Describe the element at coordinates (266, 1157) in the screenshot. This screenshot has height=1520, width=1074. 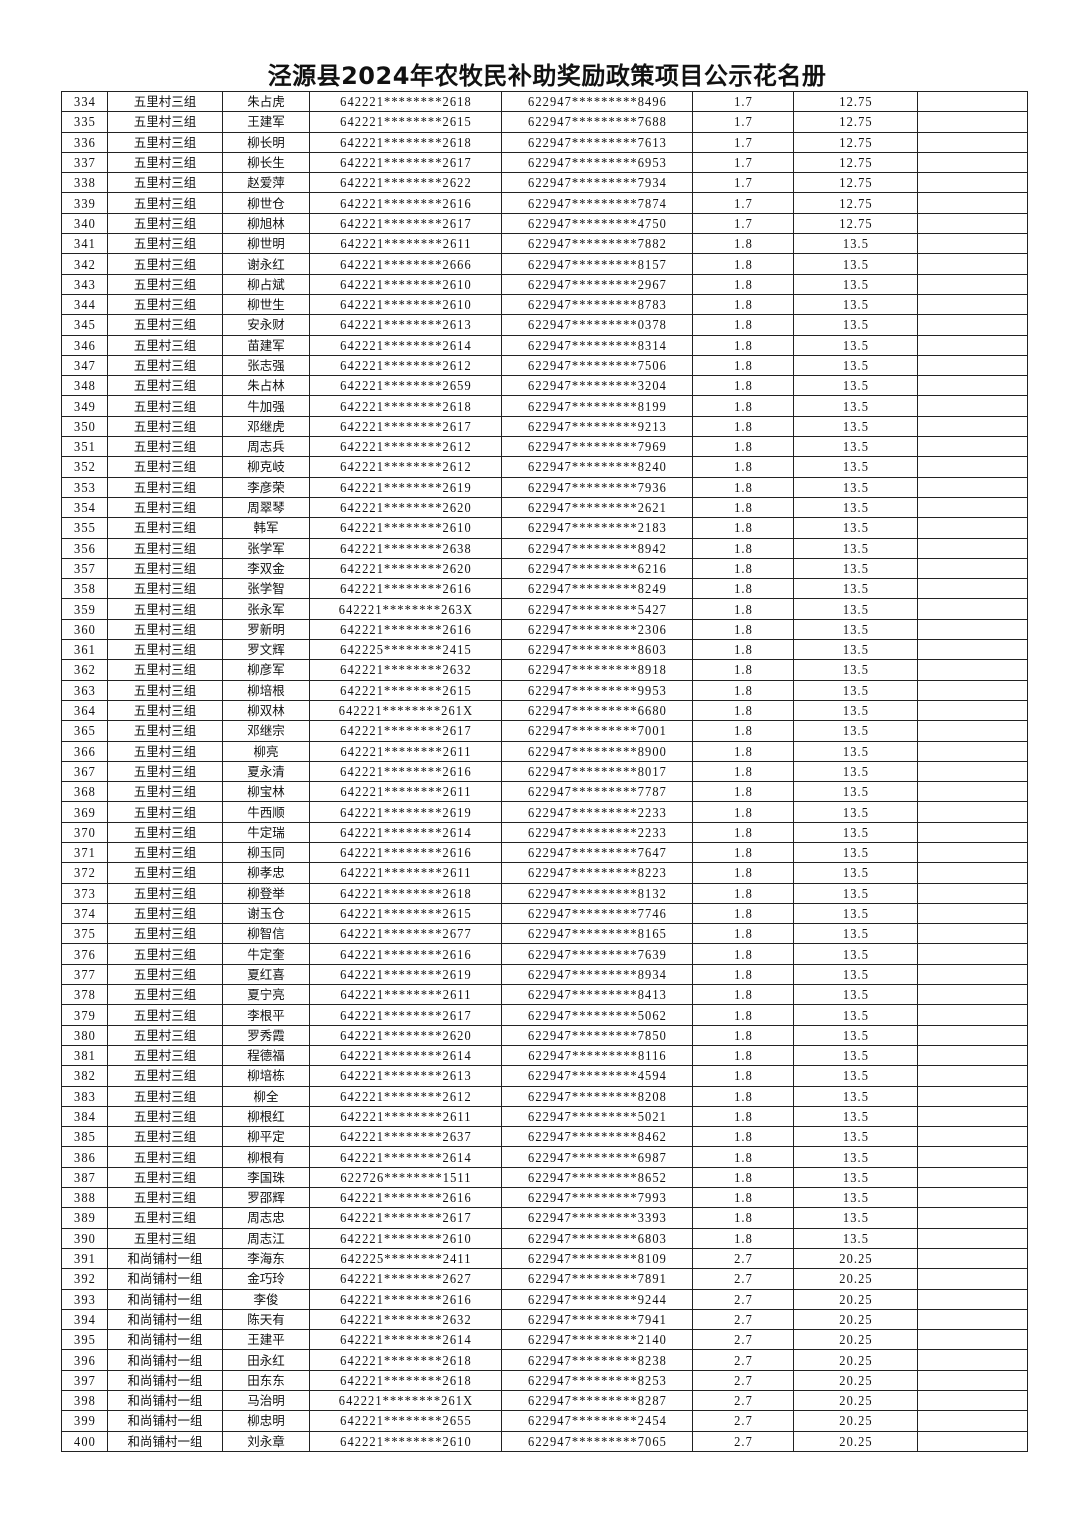
I see `name-cell: 柳根有` at that location.